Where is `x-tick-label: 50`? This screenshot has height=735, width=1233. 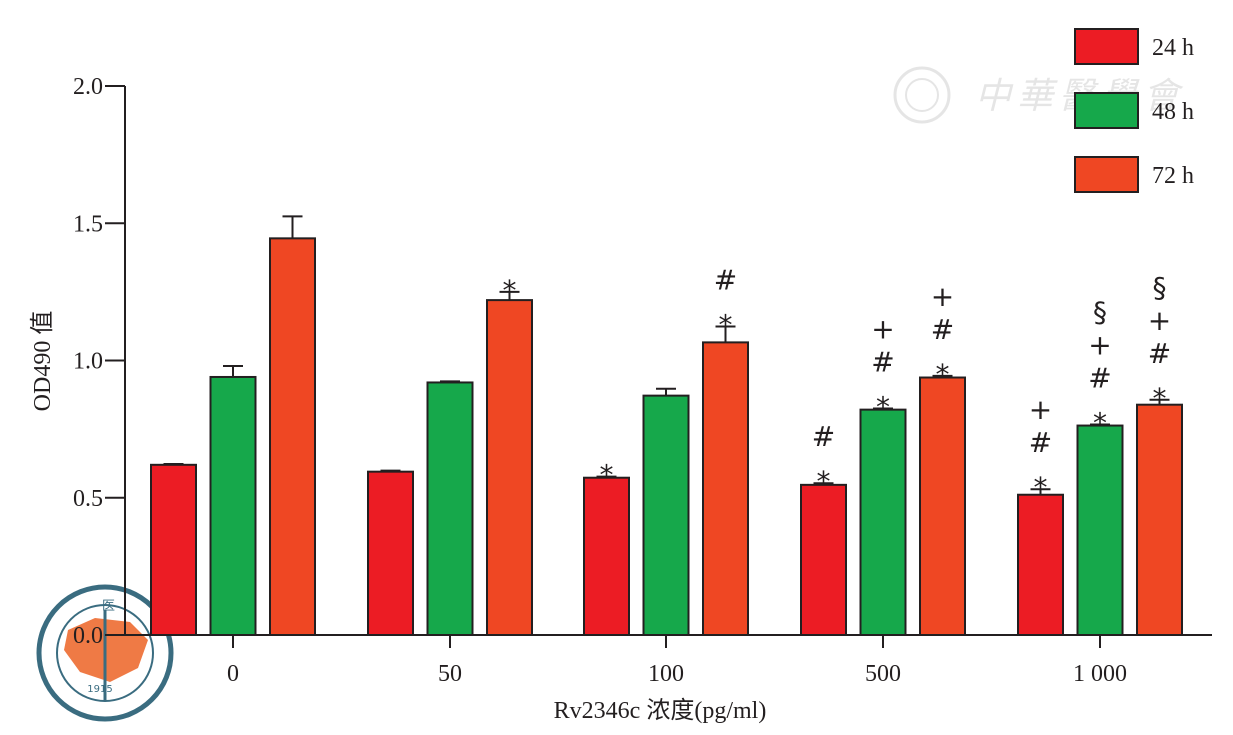 x-tick-label: 50 is located at coordinates (450, 674).